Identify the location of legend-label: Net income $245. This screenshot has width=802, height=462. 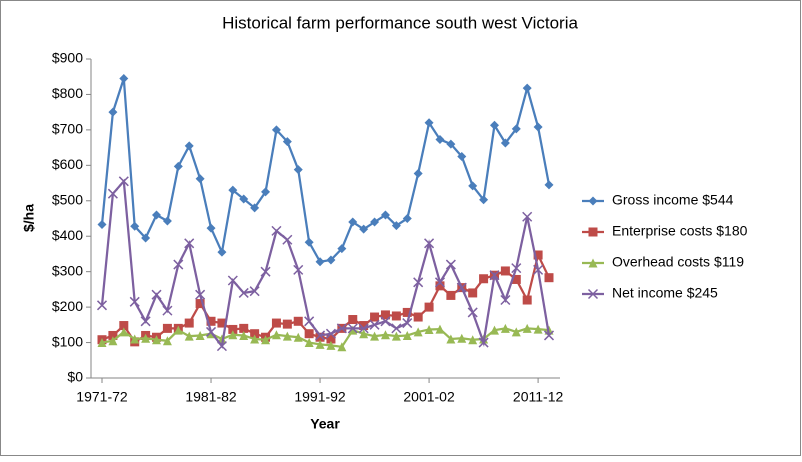
(665, 293).